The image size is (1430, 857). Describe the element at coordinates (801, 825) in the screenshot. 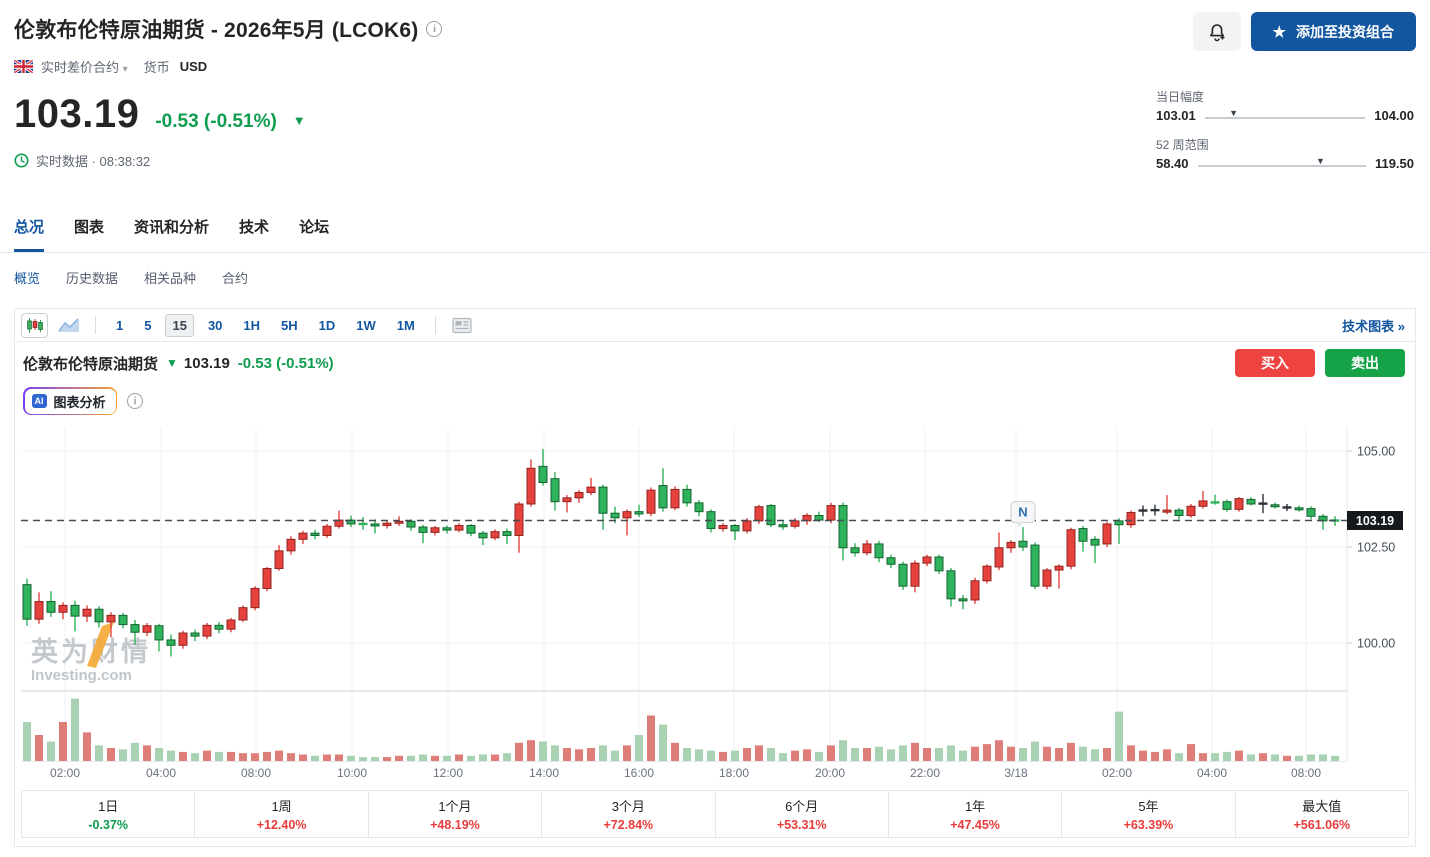

I see `perf-value-4: +53.31%` at that location.